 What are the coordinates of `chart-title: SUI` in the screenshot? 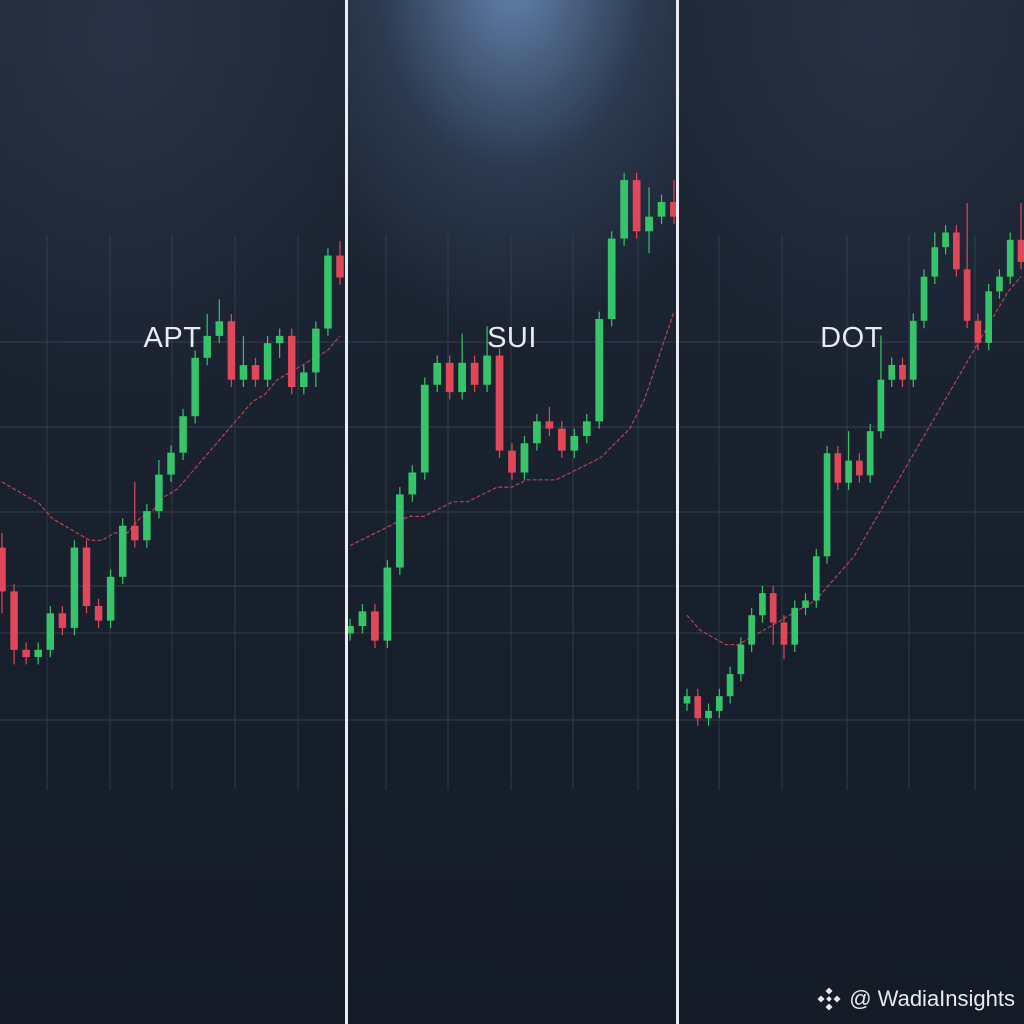 It's located at (512, 338).